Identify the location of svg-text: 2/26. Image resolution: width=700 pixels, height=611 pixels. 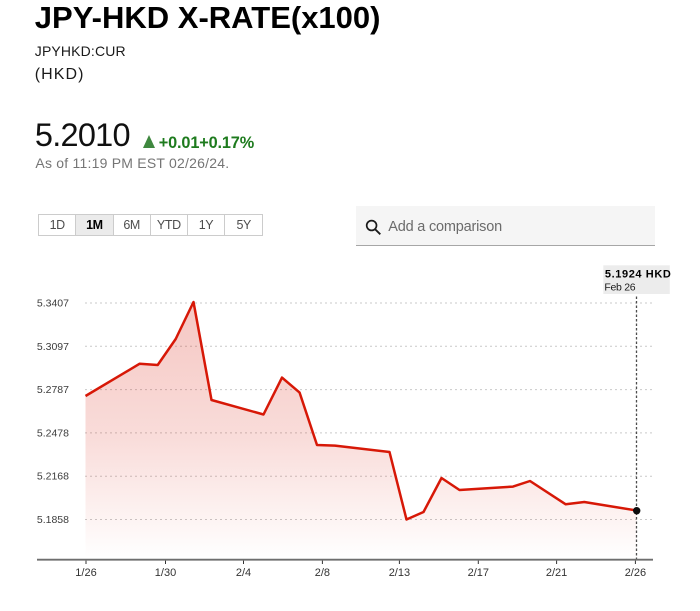
(635, 573).